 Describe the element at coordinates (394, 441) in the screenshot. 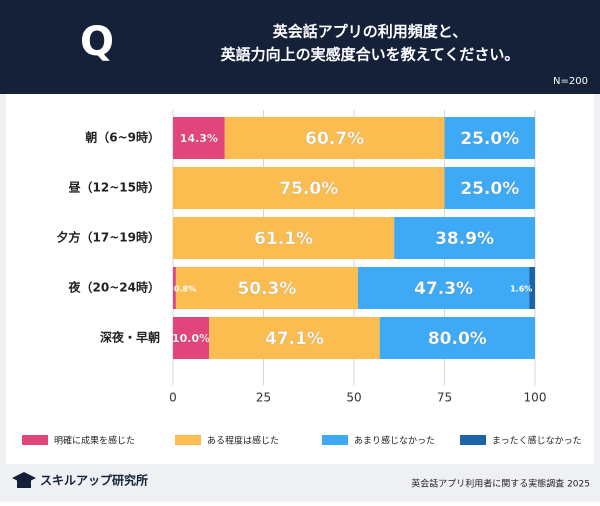

I see `legend-label: あまり感じなかった` at that location.